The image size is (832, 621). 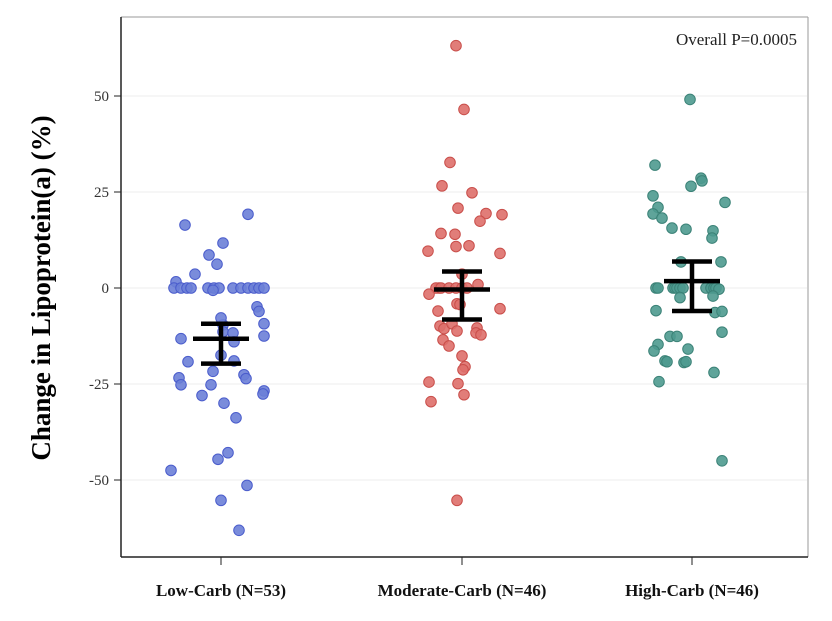 I want to click on error-bars, so click(x=456, y=312).